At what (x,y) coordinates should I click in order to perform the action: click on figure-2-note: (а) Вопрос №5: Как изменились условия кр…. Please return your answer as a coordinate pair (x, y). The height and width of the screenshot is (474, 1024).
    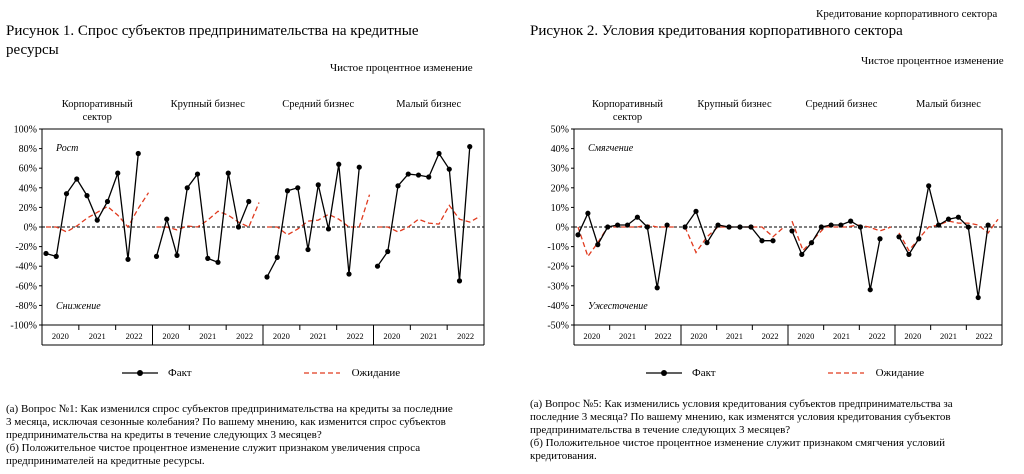
    Looking at the image, I should click on (776, 430).